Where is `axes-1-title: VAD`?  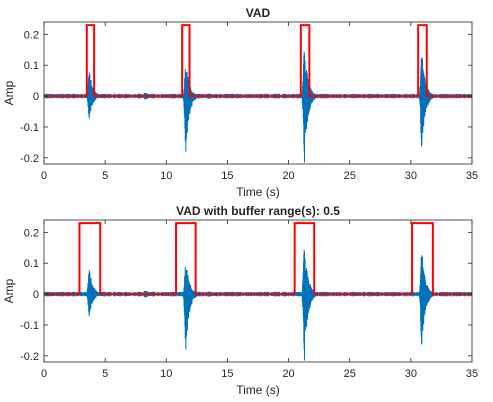
axes-1-title: VAD is located at coordinates (258, 13).